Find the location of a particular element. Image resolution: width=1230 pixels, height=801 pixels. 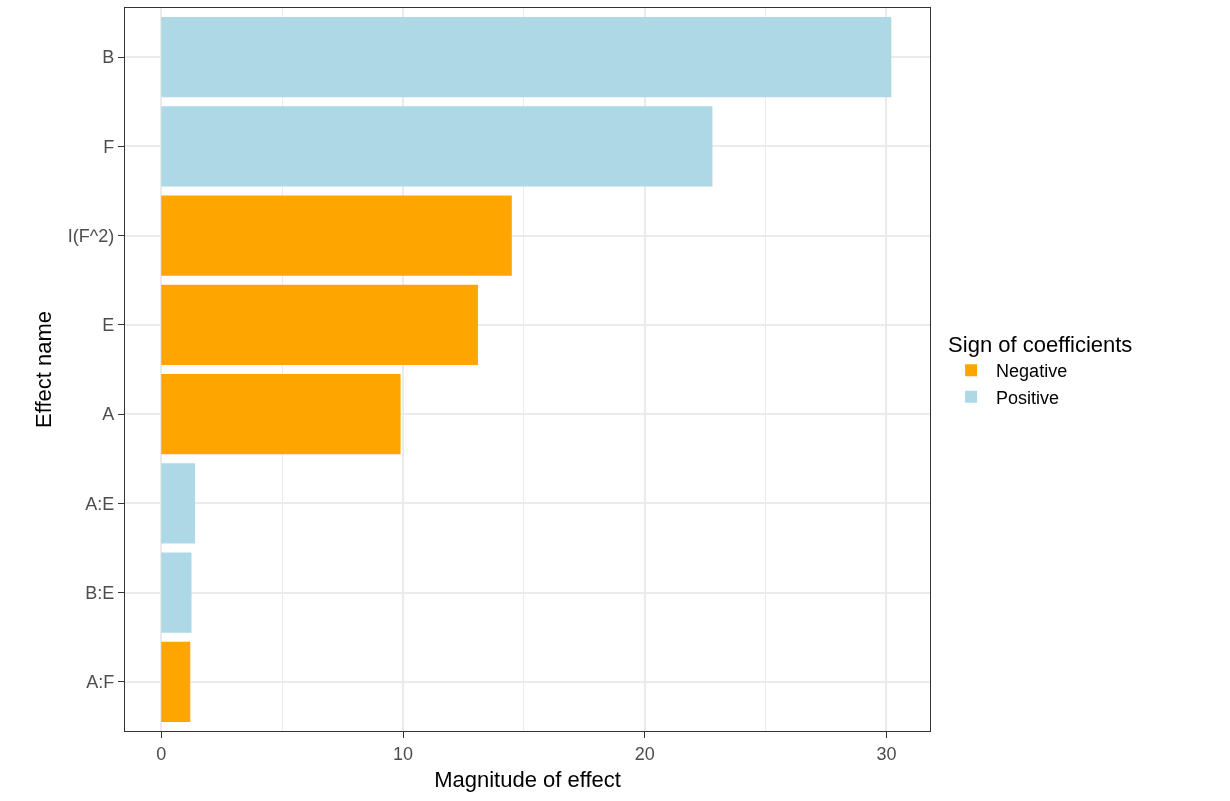

y-tick-label: F is located at coordinates (109, 146).